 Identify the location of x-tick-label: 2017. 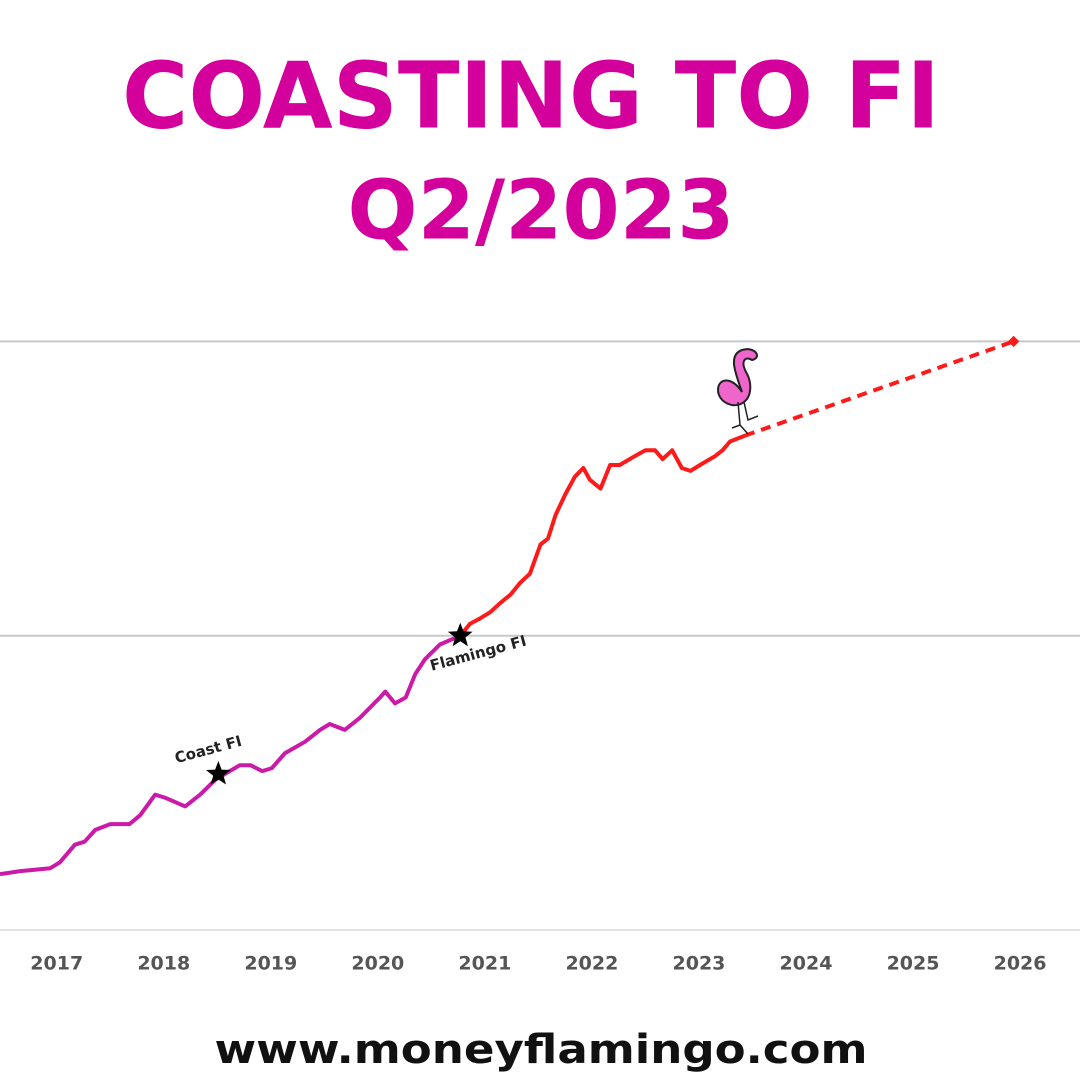
(56, 964).